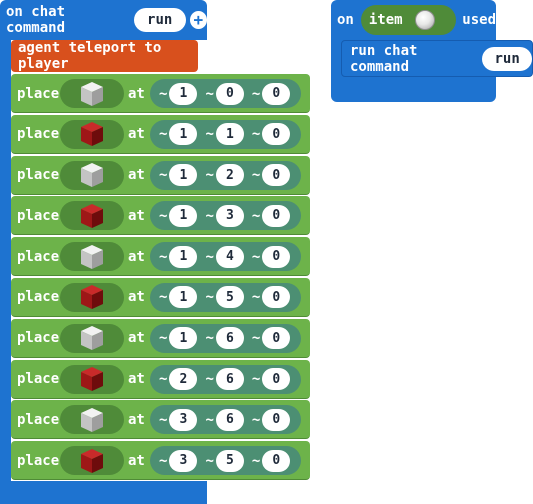  I want to click on iron-block-icon, so click(92, 338).